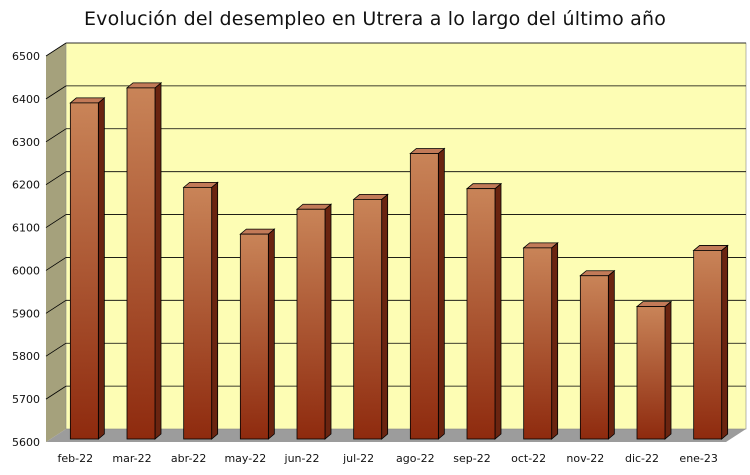 The image size is (750, 475). What do you see at coordinates (189, 458) in the screenshot?
I see `x-tick-label: abr-22` at bounding box center [189, 458].